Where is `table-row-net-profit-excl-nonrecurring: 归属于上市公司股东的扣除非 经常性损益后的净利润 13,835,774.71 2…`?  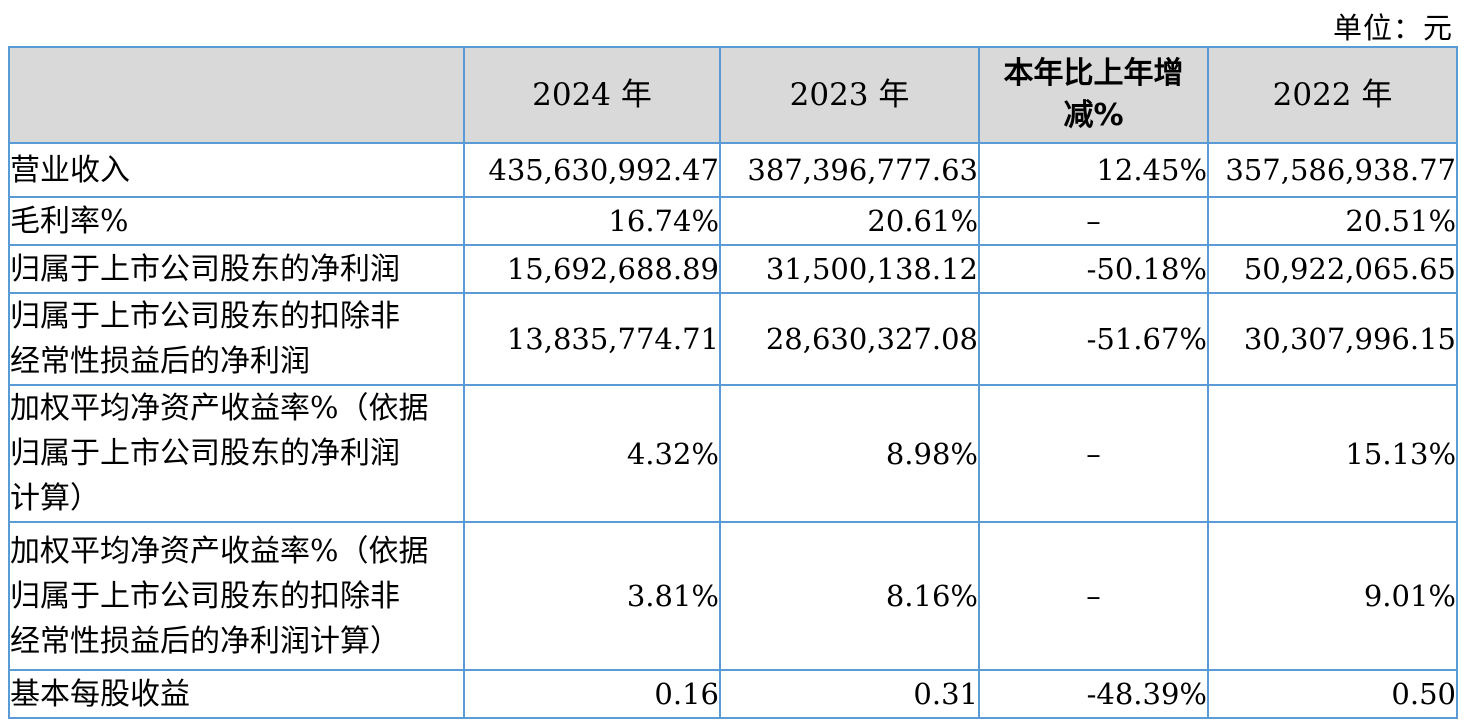
table-row-net-profit-excl-nonrecurring: 归属于上市公司股东的扣除非 经常性损益后的净利润 13,835,774.71 2… is located at coordinates (733, 339).